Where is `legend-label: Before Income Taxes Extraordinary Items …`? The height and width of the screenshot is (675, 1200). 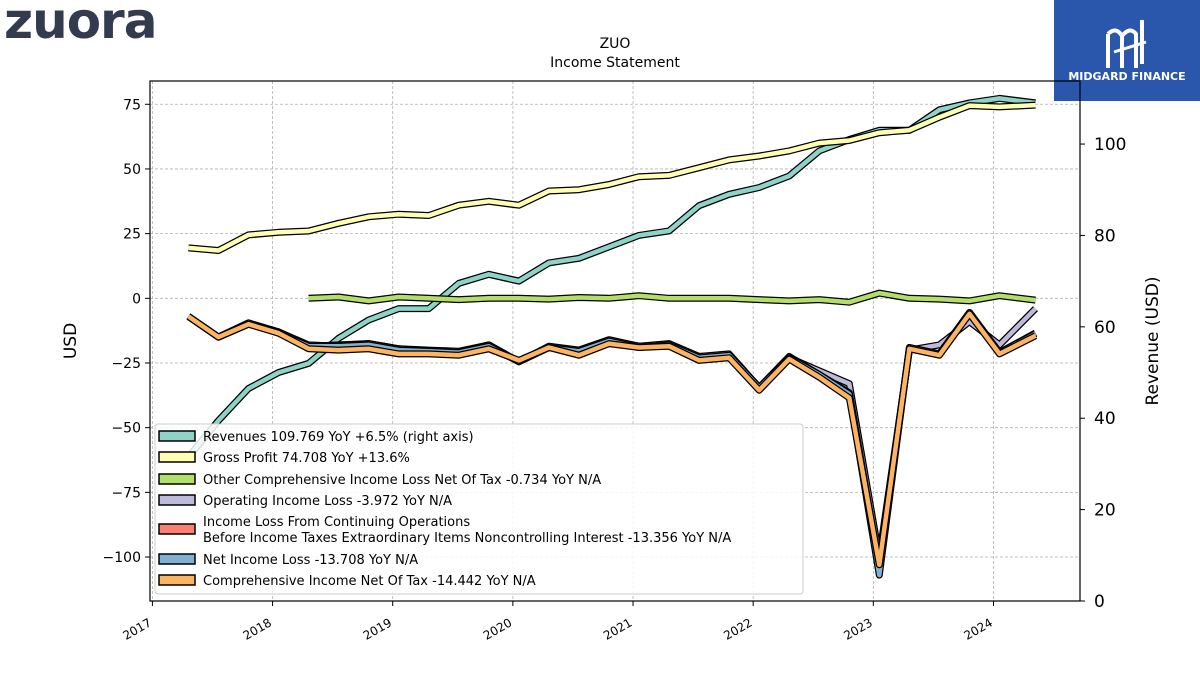
legend-label: Before Income Taxes Extraordinary Items … is located at coordinates (467, 538).